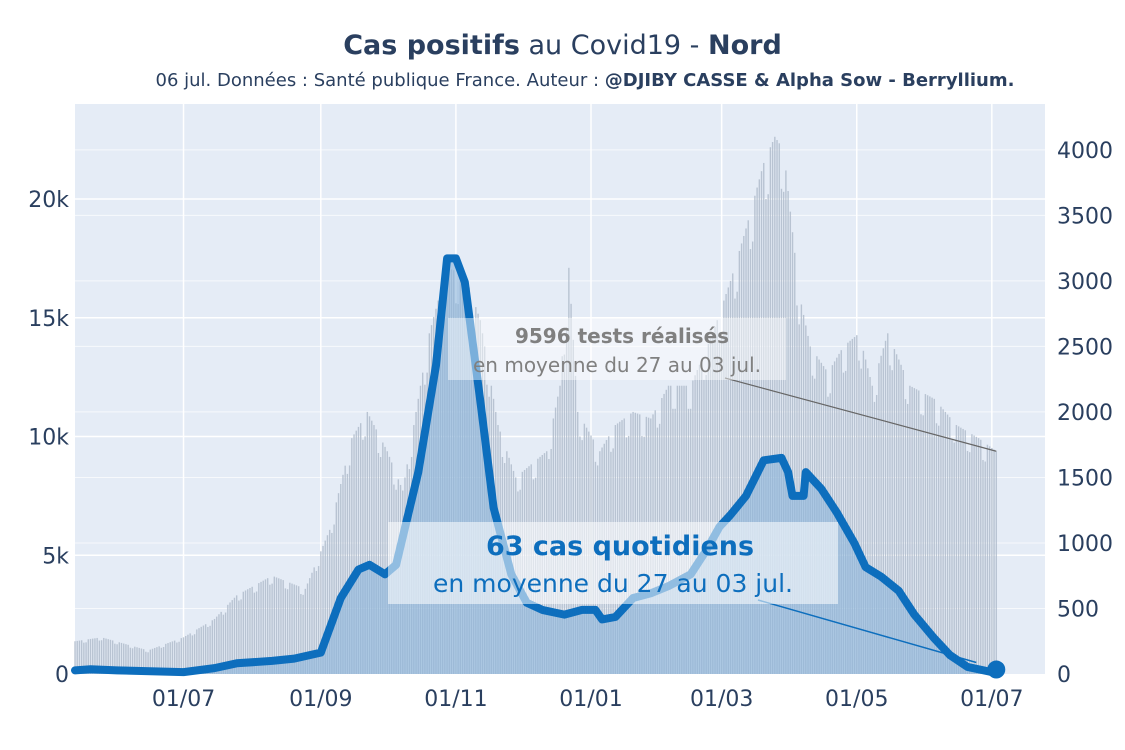  I want to click on y-right-tick-label: 3000, so click(1085, 282).